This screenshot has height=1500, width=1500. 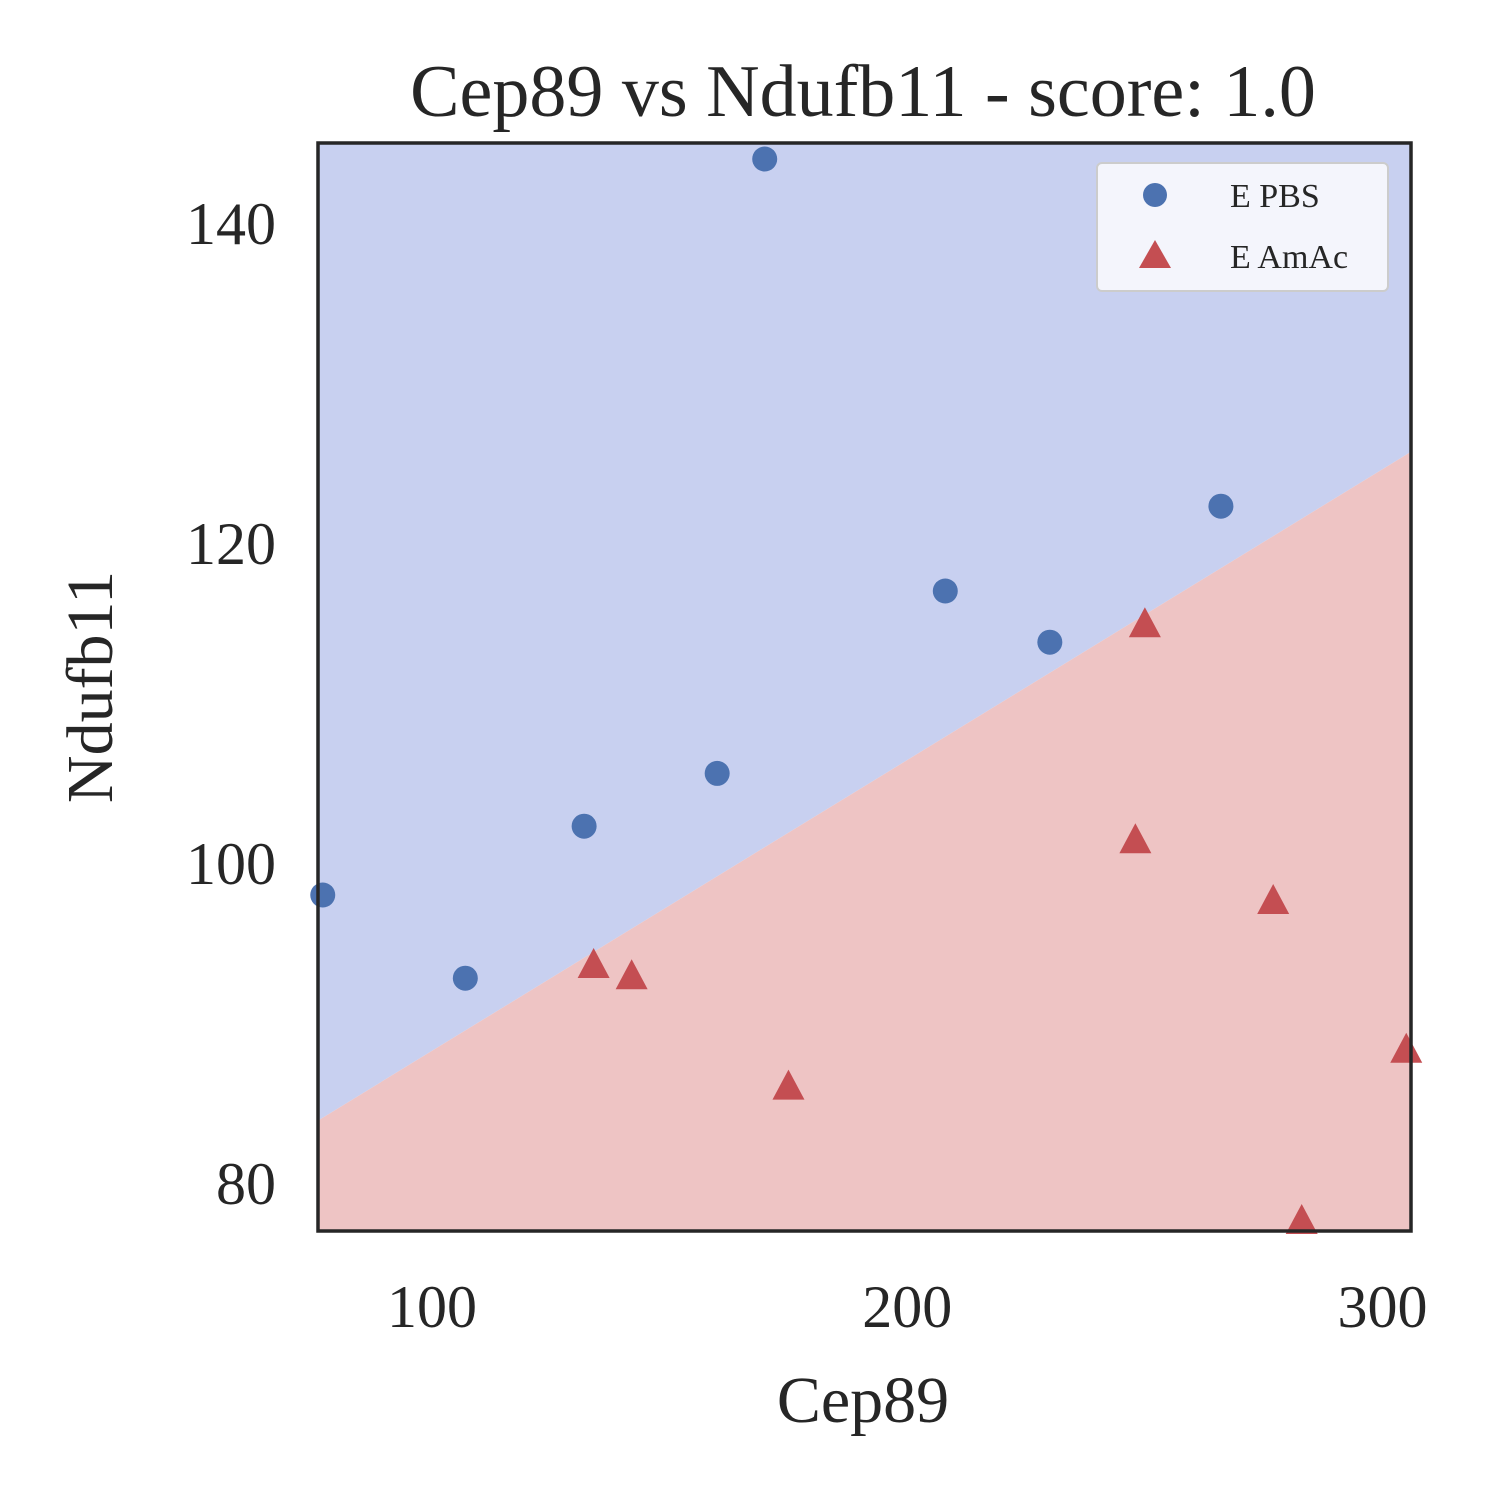 I want to click on y-tick-label: 140, so click(x=231, y=224).